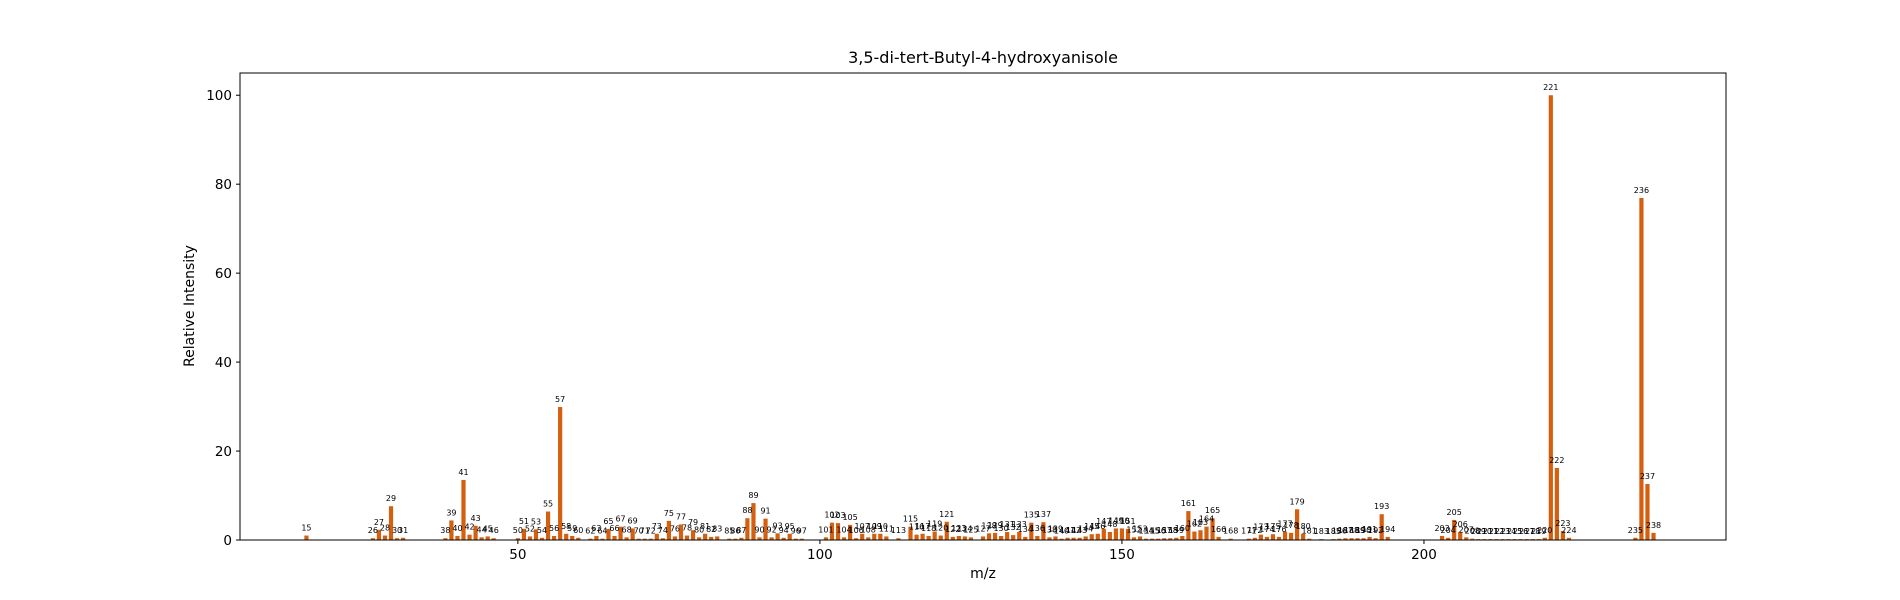  I want to click on peak-label-211: 211, so click(1490, 531).